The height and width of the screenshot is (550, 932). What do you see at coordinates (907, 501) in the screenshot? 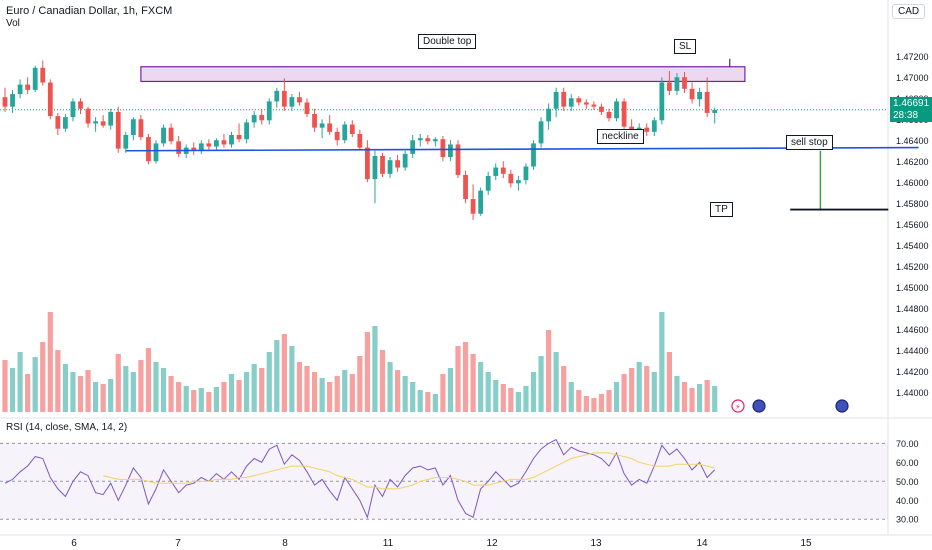
I see `rsi-tick-label: 40.00` at bounding box center [907, 501].